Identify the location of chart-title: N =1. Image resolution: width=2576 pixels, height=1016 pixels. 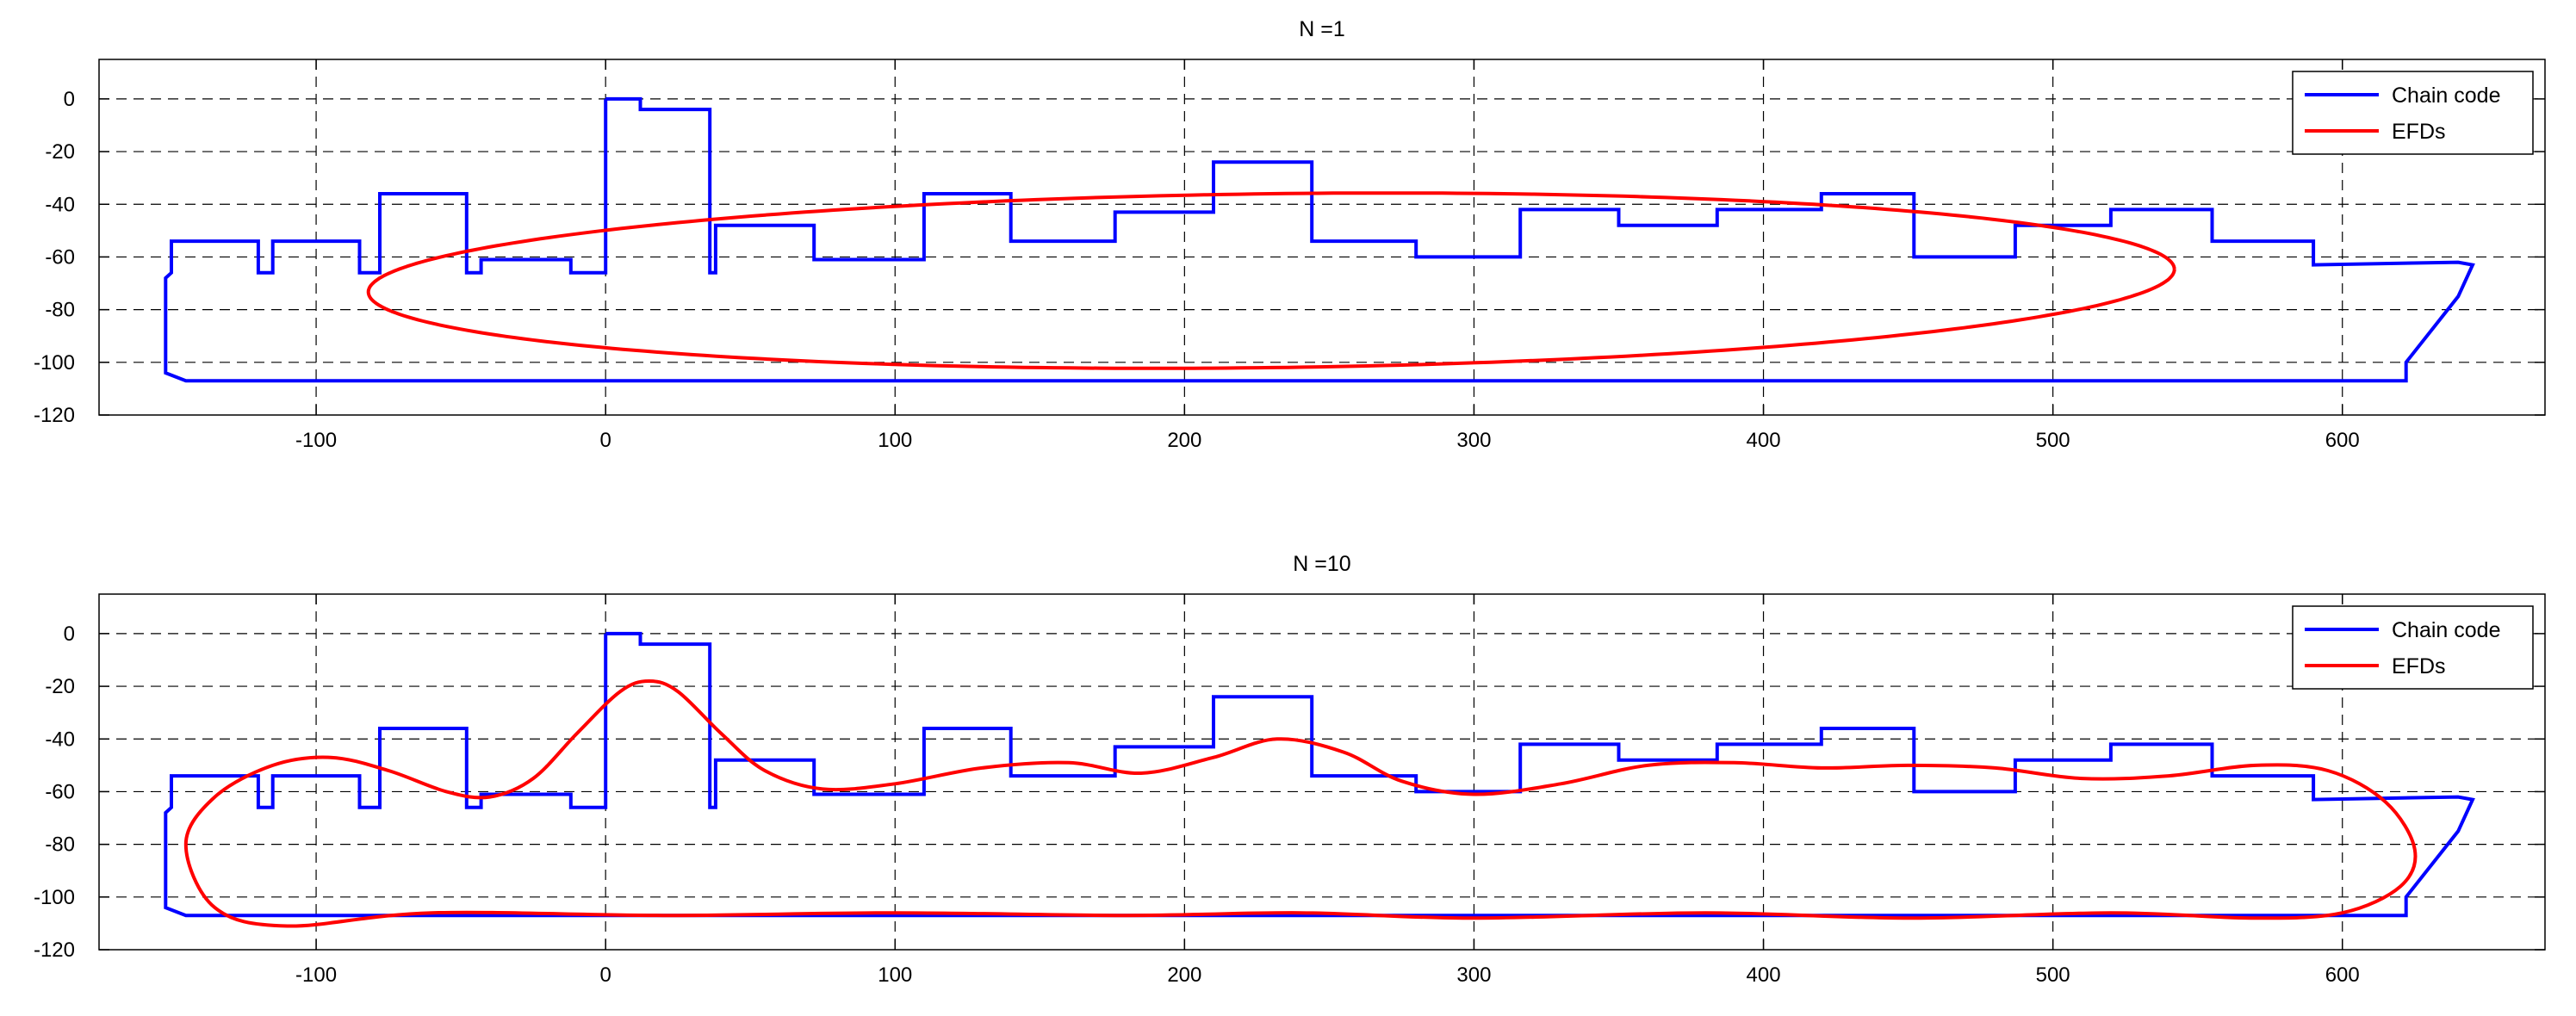
(1322, 29).